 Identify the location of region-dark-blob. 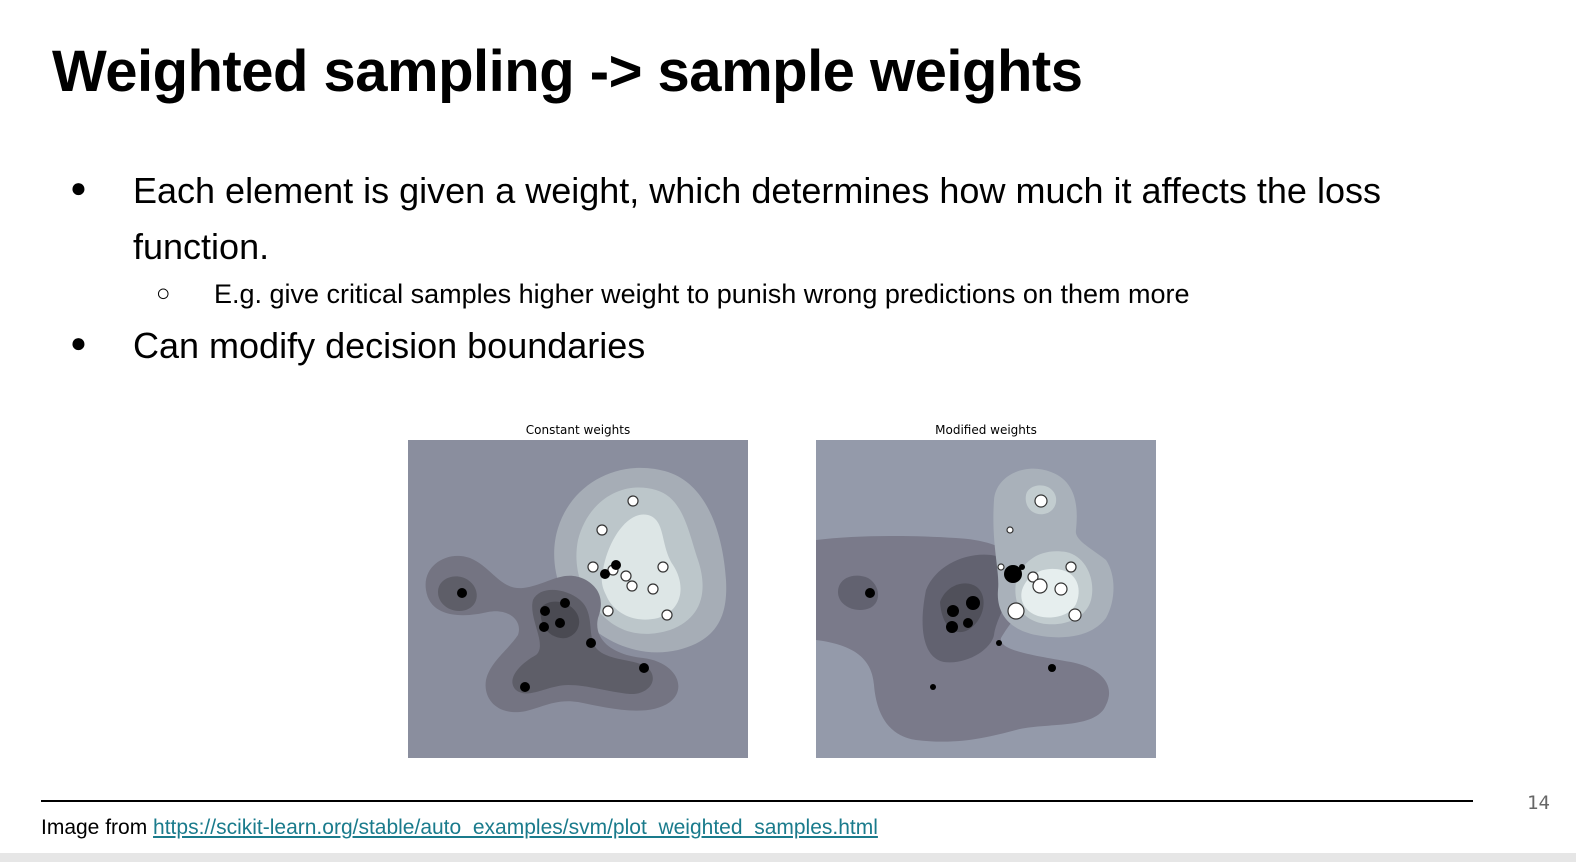
(1050, 676).